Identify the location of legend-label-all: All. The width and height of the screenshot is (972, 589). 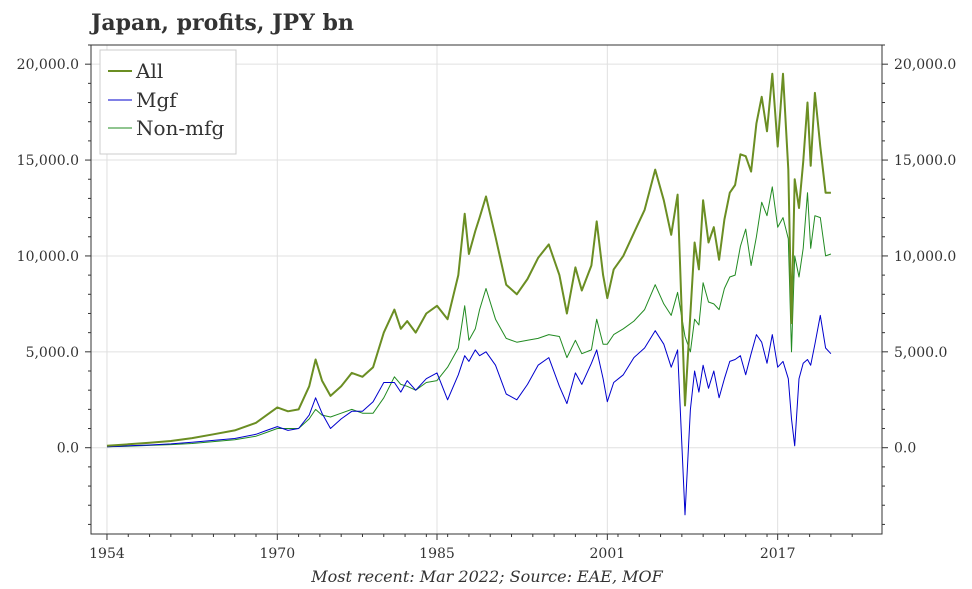
(149, 71).